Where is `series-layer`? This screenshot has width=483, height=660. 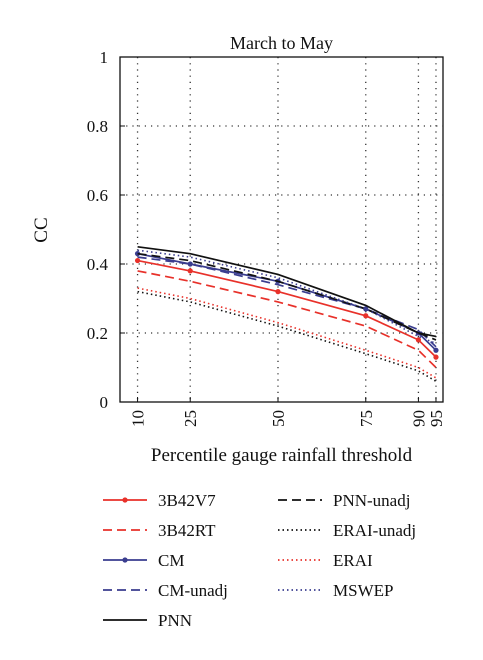 series-layer is located at coordinates (286, 313).